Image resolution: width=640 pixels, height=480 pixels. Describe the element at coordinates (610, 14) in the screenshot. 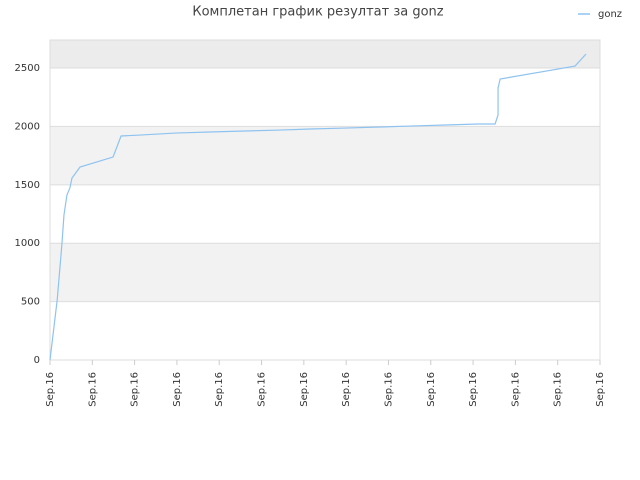

I see `legend-label: gonz` at that location.